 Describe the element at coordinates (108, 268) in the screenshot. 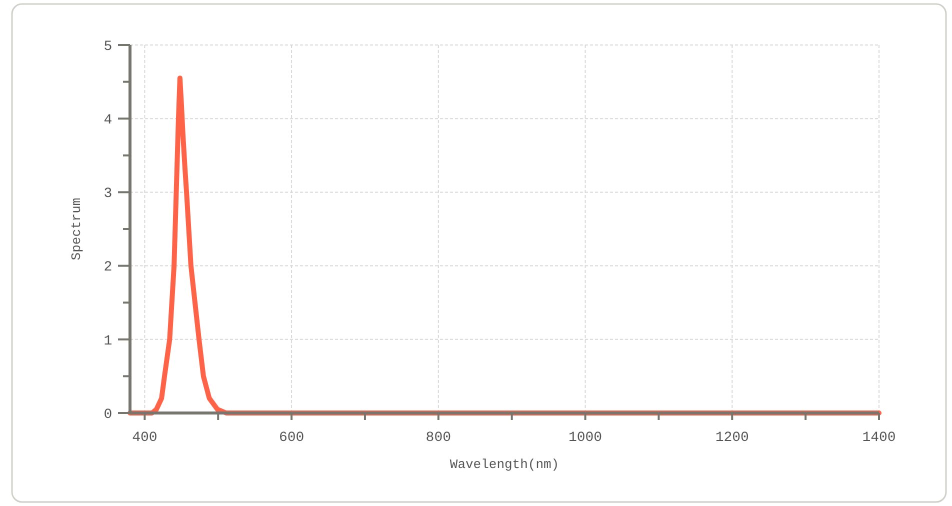

I see `y-tick-label: 2` at that location.